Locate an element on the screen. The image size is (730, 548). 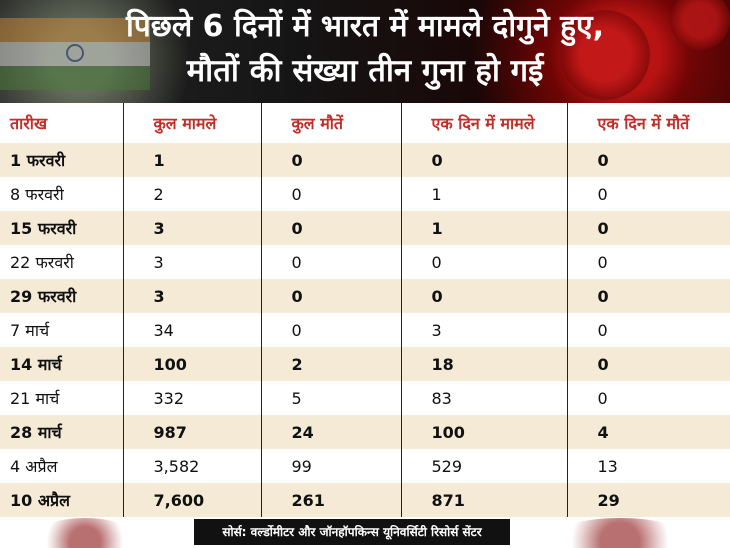
column-header-total-deaths: कुल मौतें is located at coordinates (330, 123).